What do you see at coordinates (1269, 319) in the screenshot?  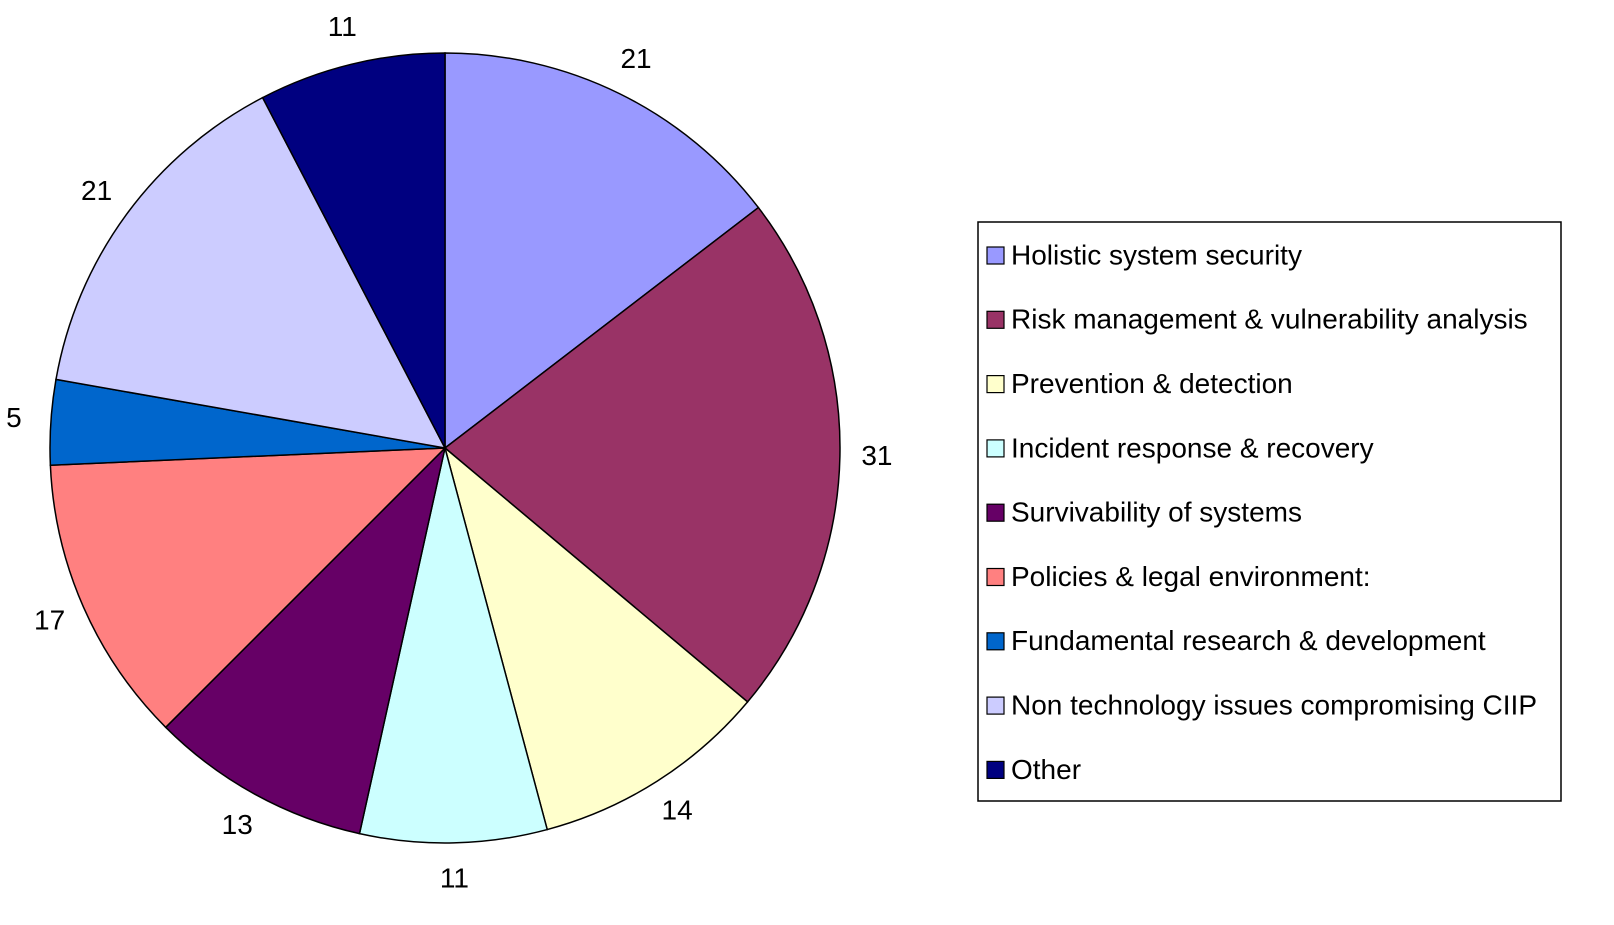 I see `legend-label: Risk management & vulnerability analysis` at bounding box center [1269, 319].